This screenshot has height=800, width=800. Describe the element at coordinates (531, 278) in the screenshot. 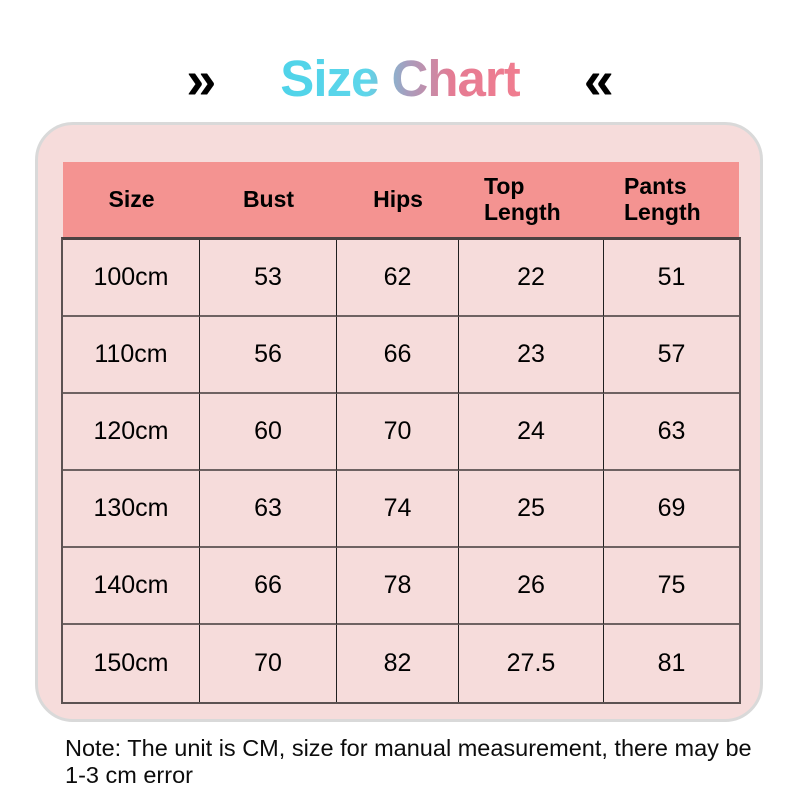

I see `table-cell: 22` at that location.